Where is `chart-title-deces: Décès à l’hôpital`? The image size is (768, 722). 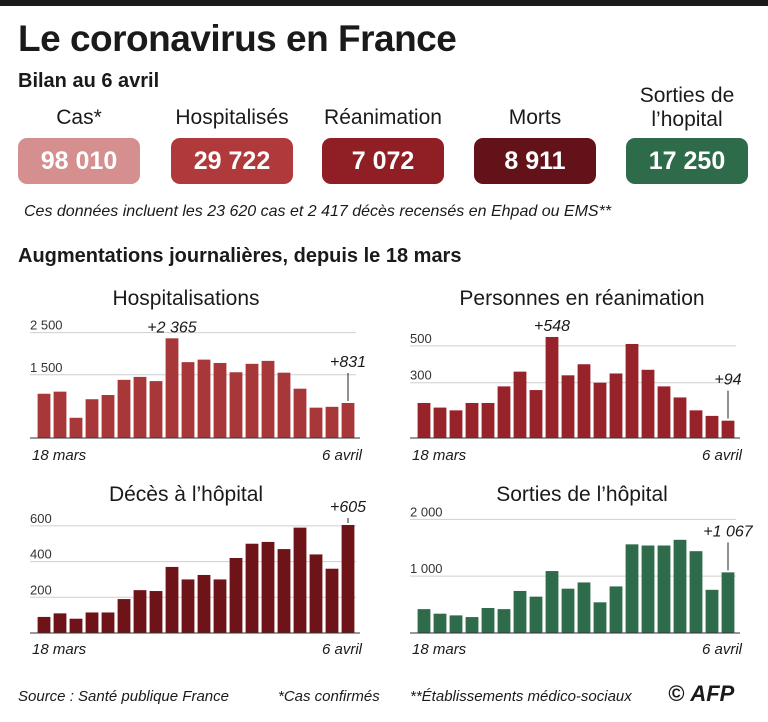 chart-title-deces: Décès à l’hôpital is located at coordinates (186, 494).